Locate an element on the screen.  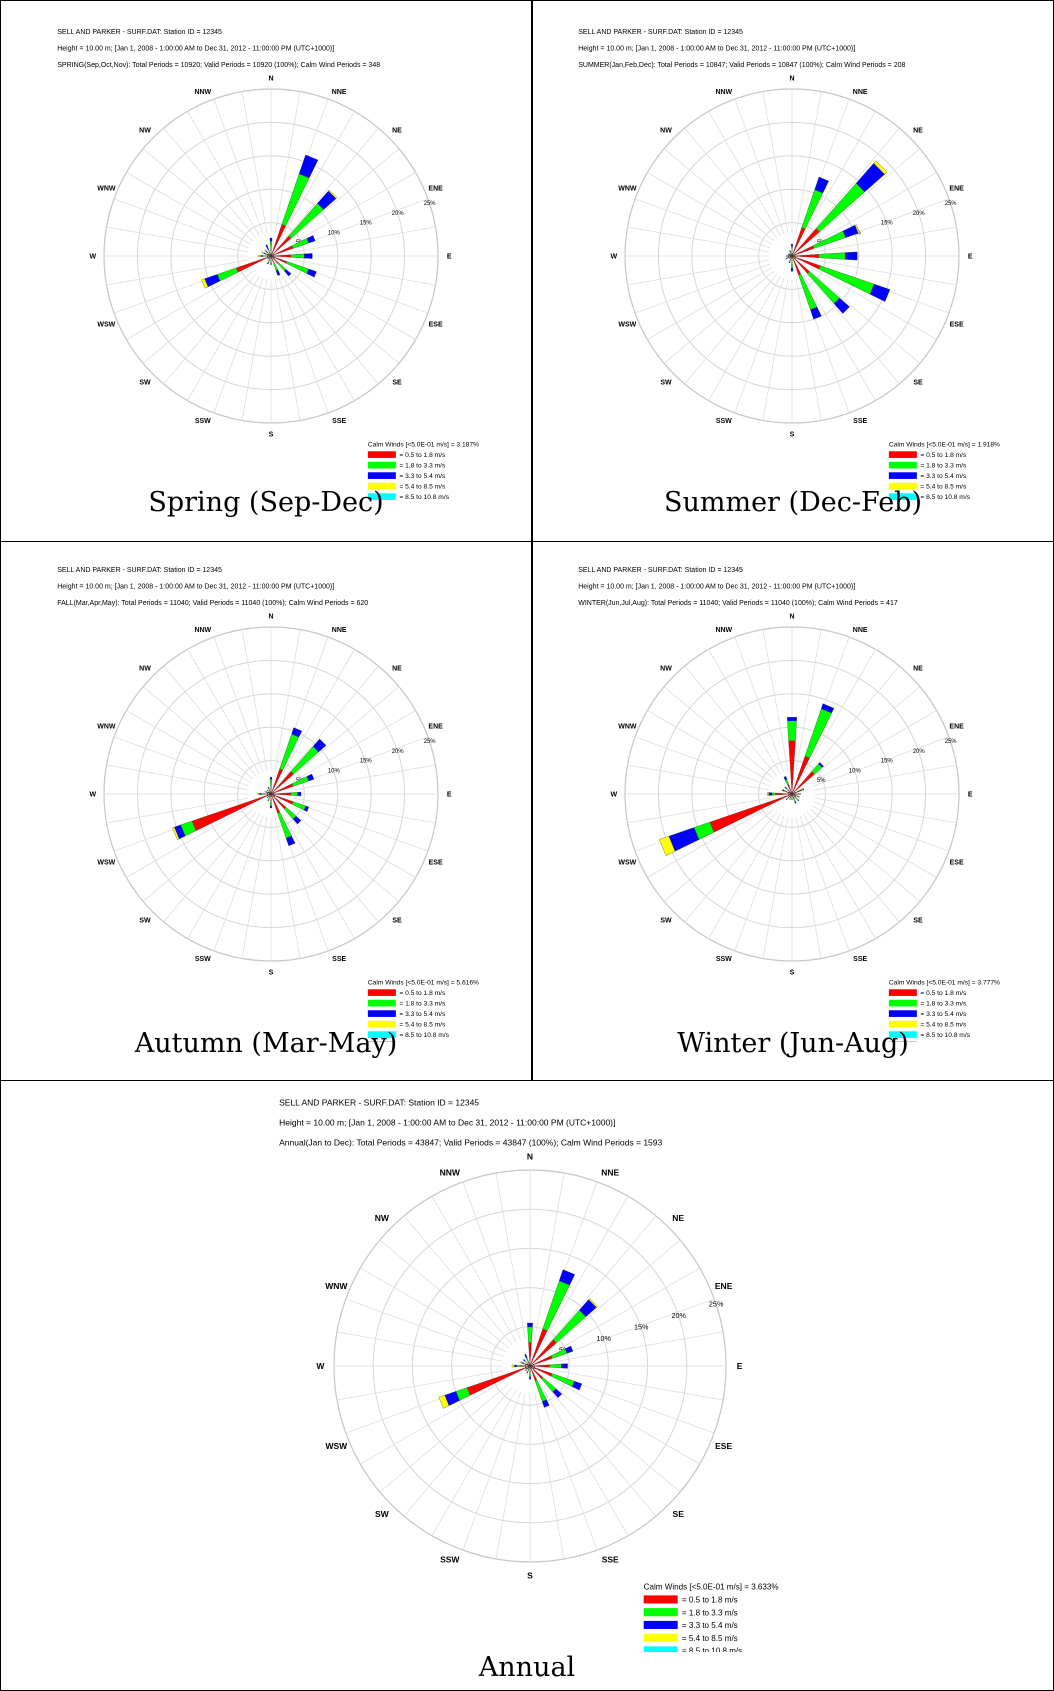
legend-label: = 8.5 to 10.8 m/s is located at coordinates (945, 497).